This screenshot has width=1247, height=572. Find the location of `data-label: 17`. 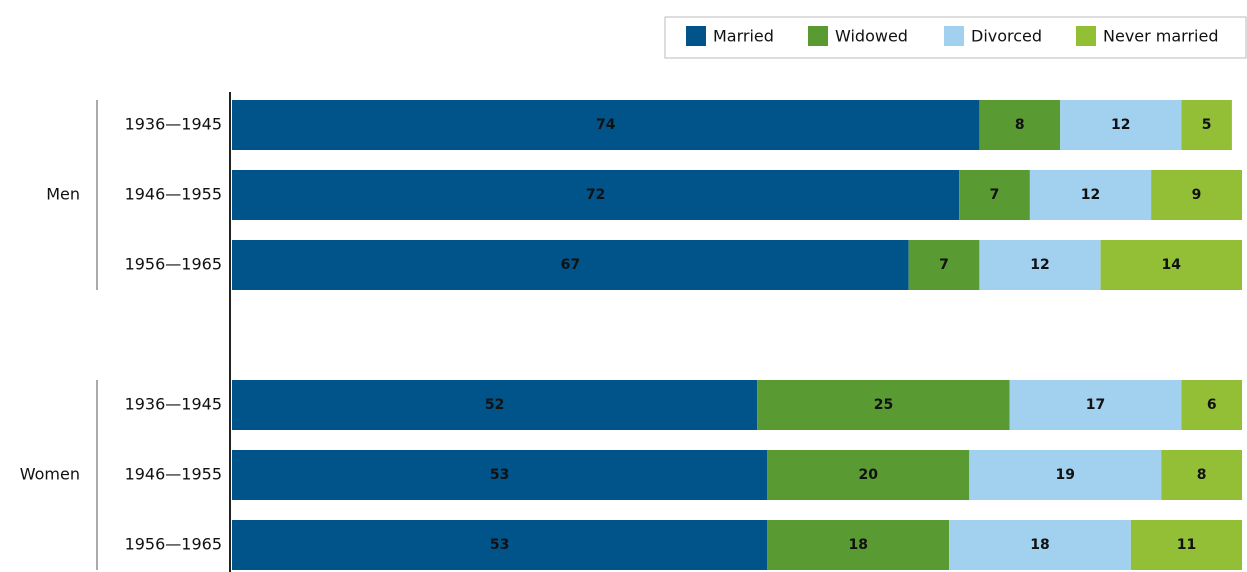

data-label: 17 is located at coordinates (1095, 405).